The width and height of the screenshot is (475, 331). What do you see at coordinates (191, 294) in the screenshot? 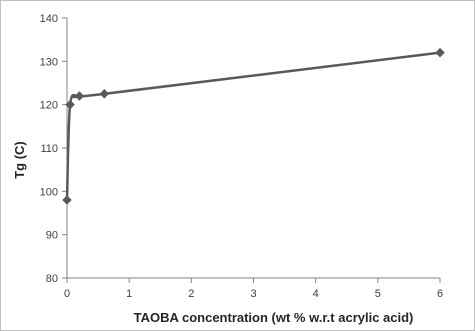
I see `x-tick-label: 2` at bounding box center [191, 294].